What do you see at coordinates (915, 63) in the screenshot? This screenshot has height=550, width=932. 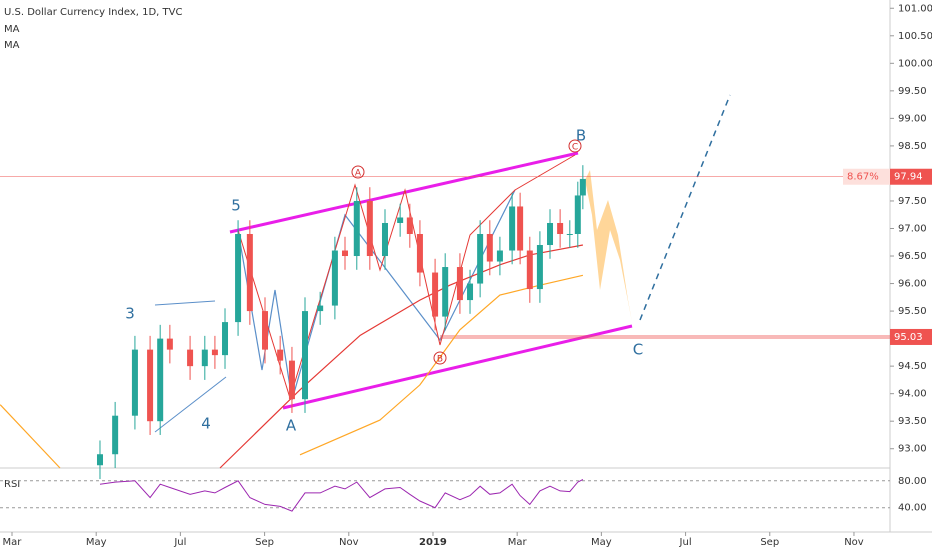 I see `y-tick-label: 100.00` at bounding box center [915, 63].